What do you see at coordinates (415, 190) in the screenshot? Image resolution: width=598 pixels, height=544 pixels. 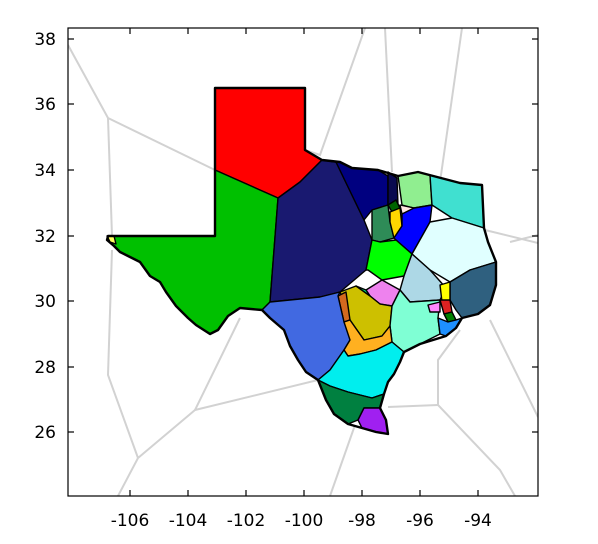 I see `region-northeast-a` at bounding box center [415, 190].